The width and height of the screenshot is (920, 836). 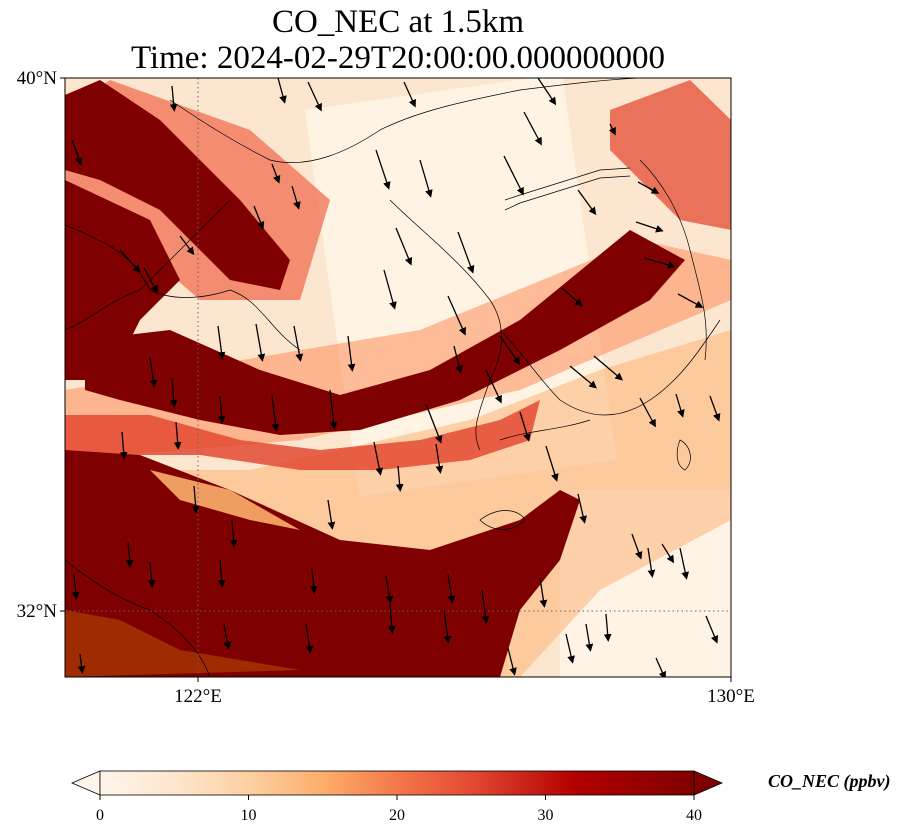 What do you see at coordinates (398, 22) in the screenshot?
I see `title-line-1: CO_NEC at 1.5km` at bounding box center [398, 22].